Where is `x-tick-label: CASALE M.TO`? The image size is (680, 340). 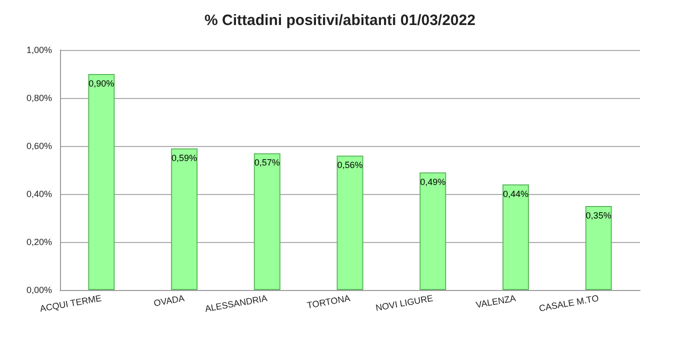
x-tick-label: CASALE M.TO is located at coordinates (569, 303).